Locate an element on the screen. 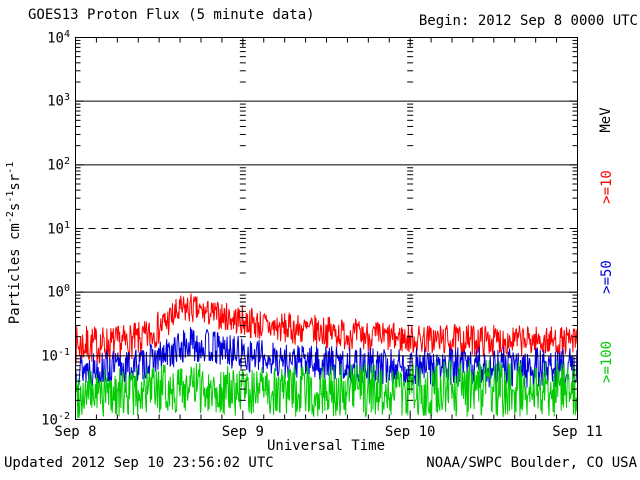  x-tick-label: Sep 10 is located at coordinates (410, 432).